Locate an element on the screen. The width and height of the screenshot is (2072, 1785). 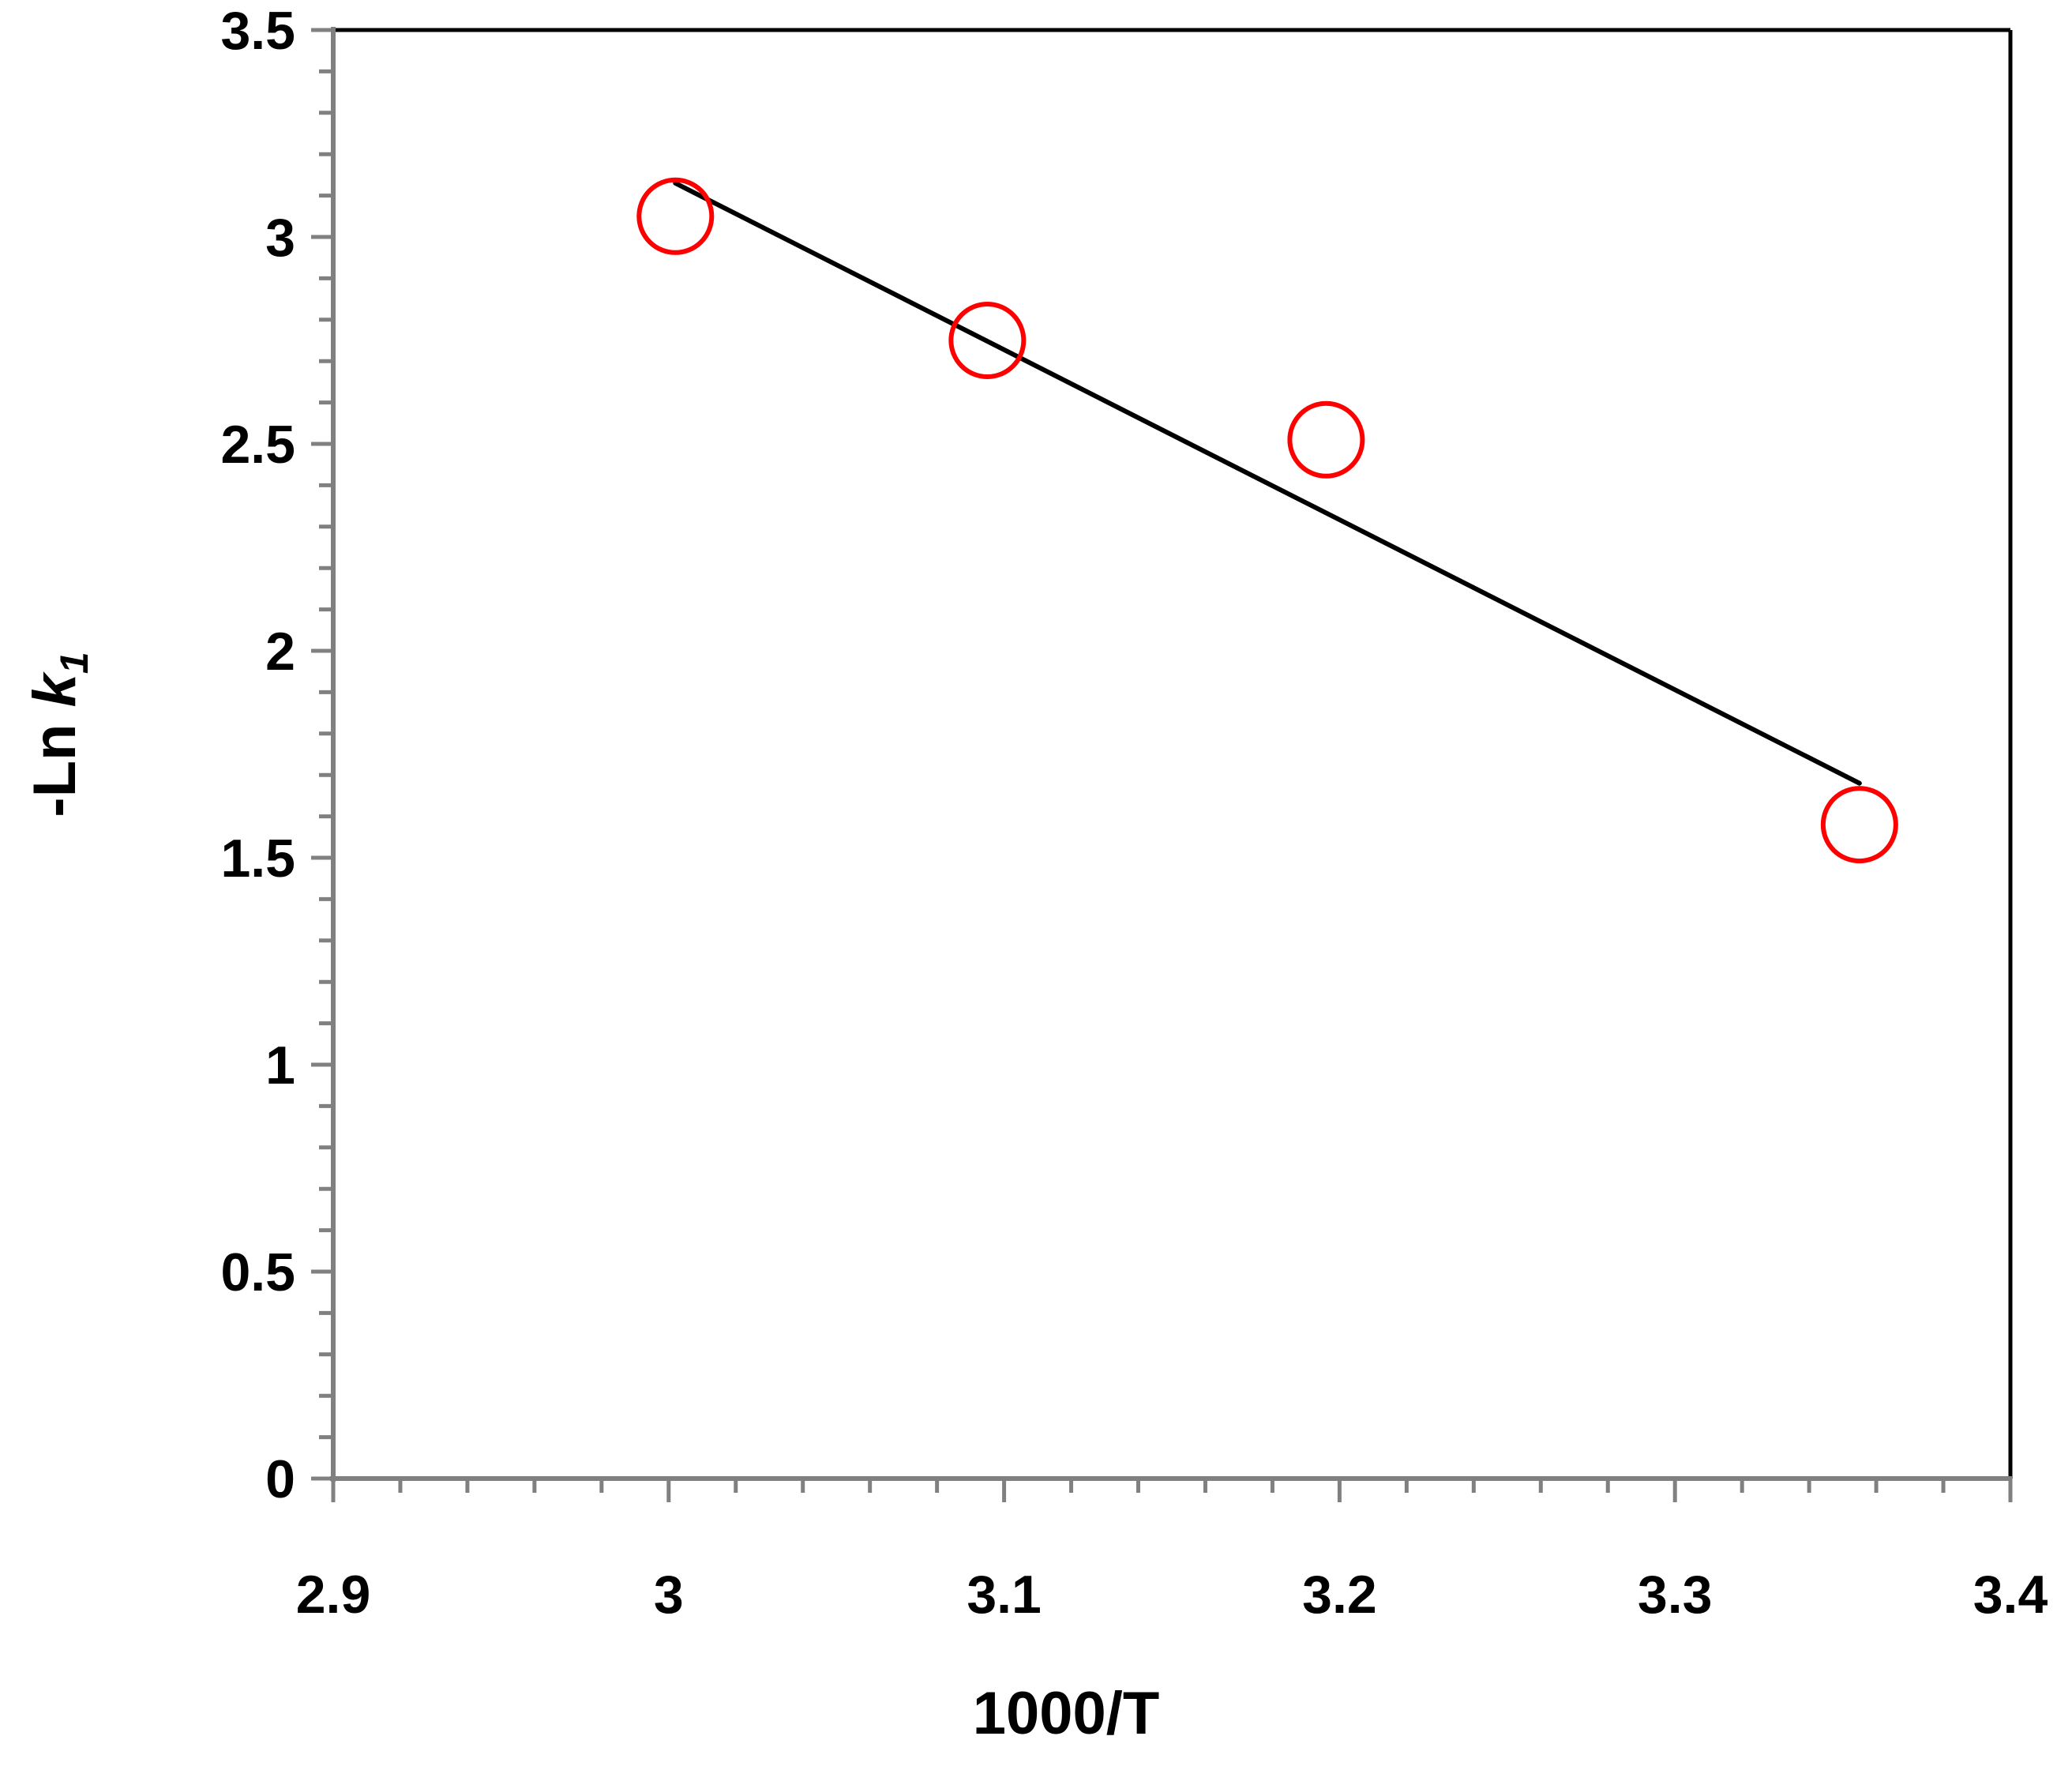
y-axis-title-prefix: -Ln is located at coordinates (54, 762).